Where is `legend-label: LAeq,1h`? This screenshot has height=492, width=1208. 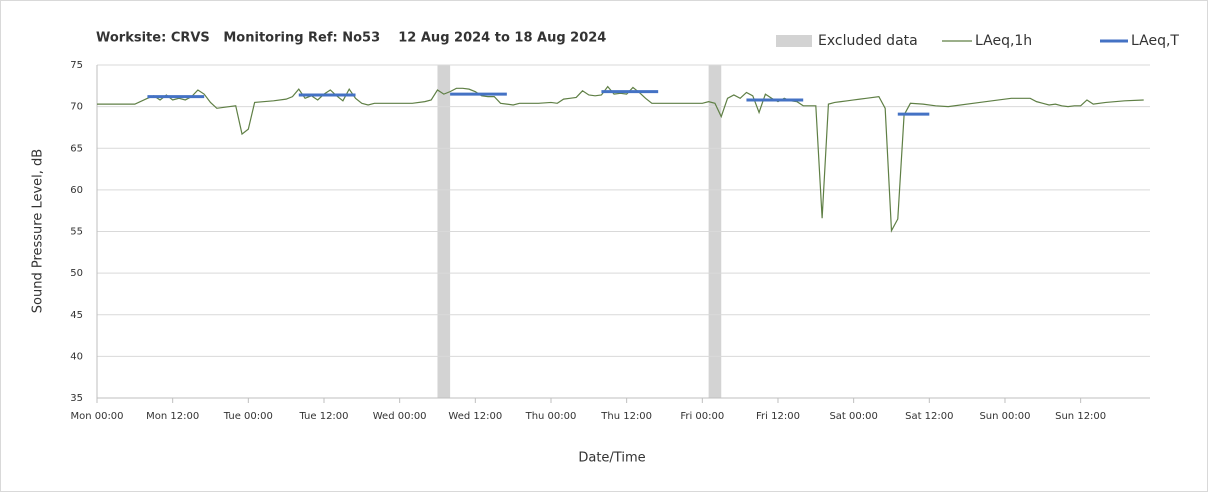 legend-label: LAeq,1h is located at coordinates (1003, 41).